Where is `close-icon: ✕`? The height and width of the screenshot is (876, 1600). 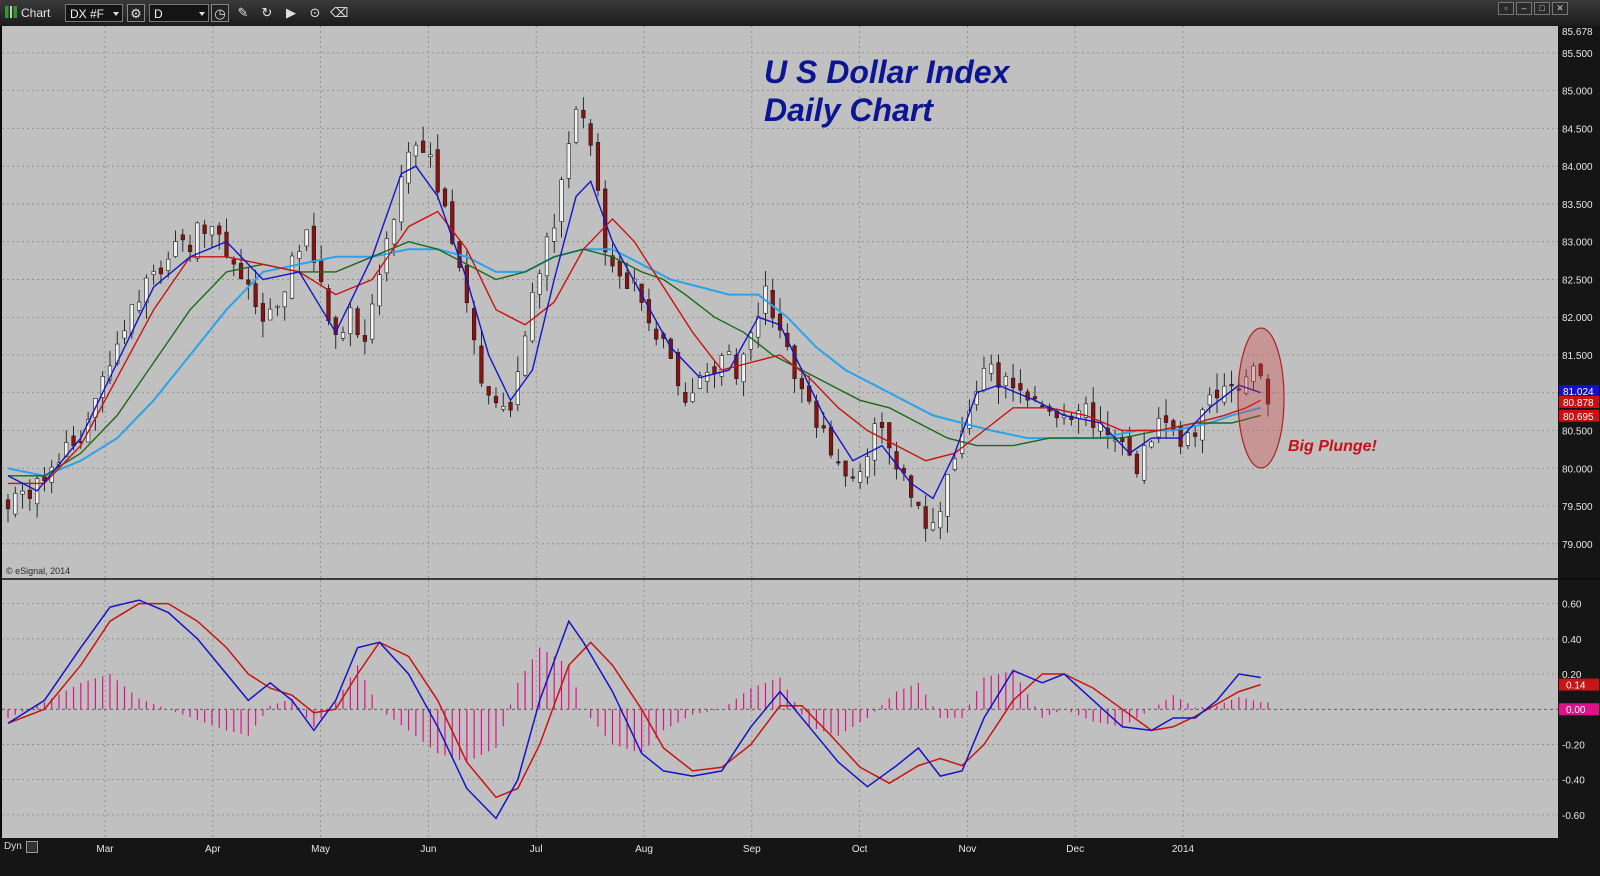 close-icon: ✕ is located at coordinates (1560, 8).